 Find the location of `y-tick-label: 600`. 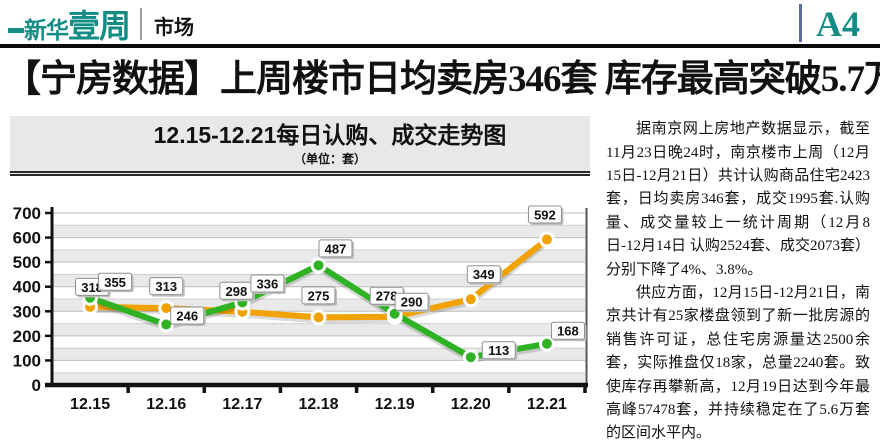

y-tick-label: 600 is located at coordinates (27, 237).